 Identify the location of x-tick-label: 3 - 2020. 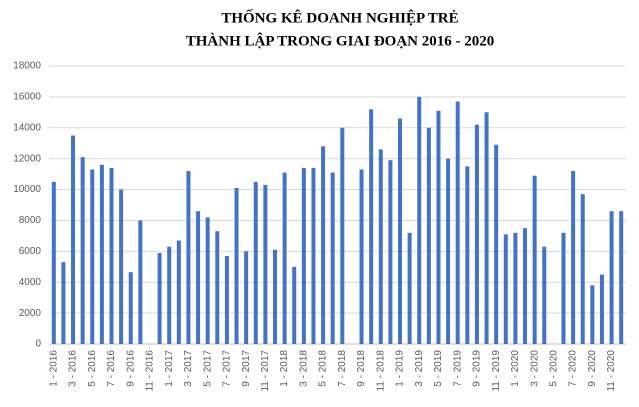
(534, 368).